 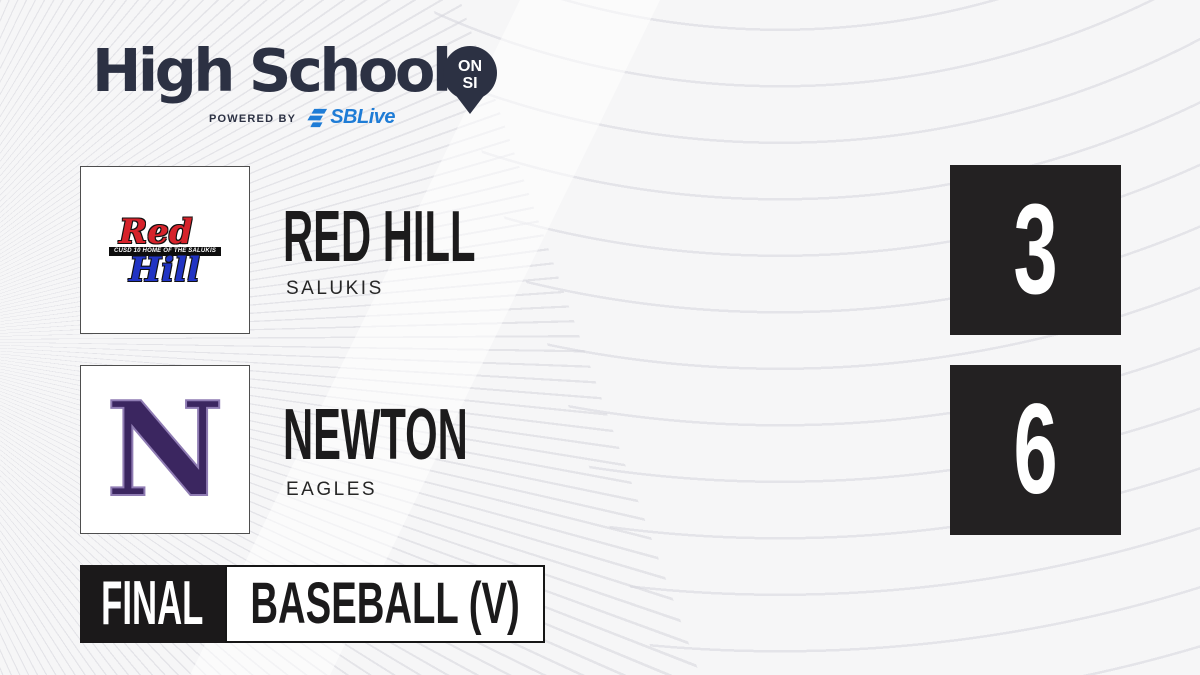 I want to click on redhill-logo-word-hill: Hill, so click(x=164, y=270).